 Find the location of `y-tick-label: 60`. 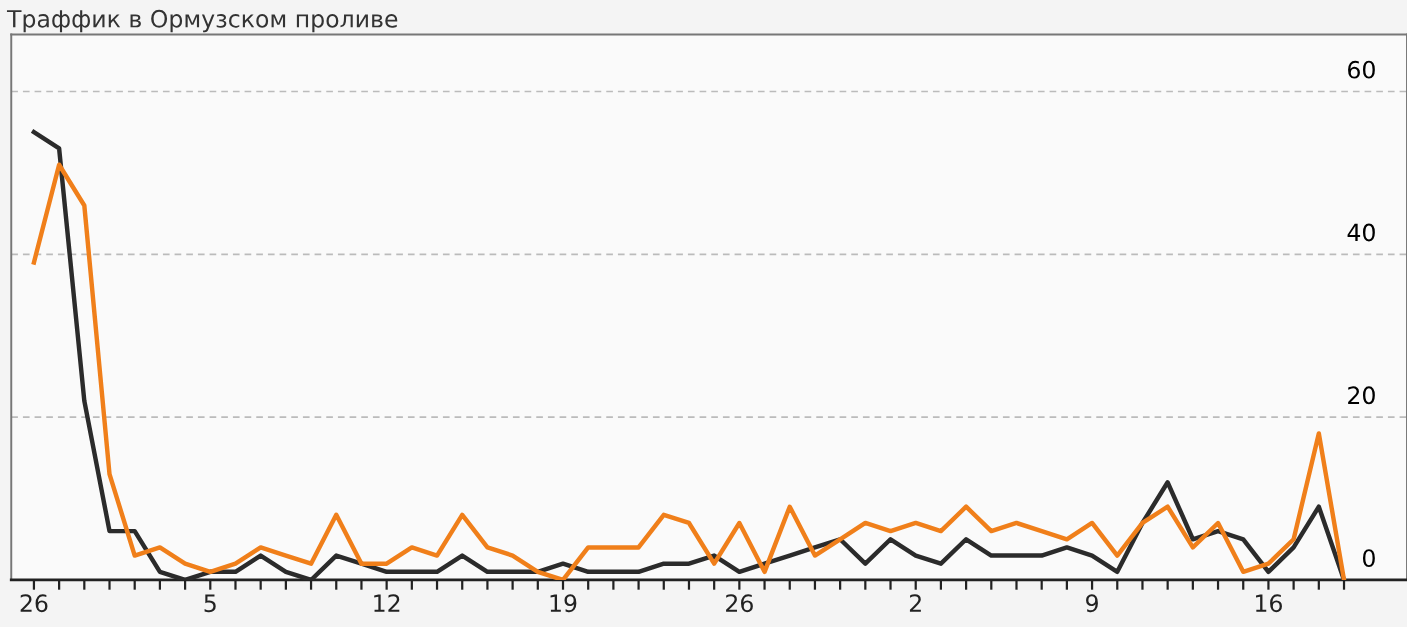

y-tick-label: 60 is located at coordinates (1361, 69).